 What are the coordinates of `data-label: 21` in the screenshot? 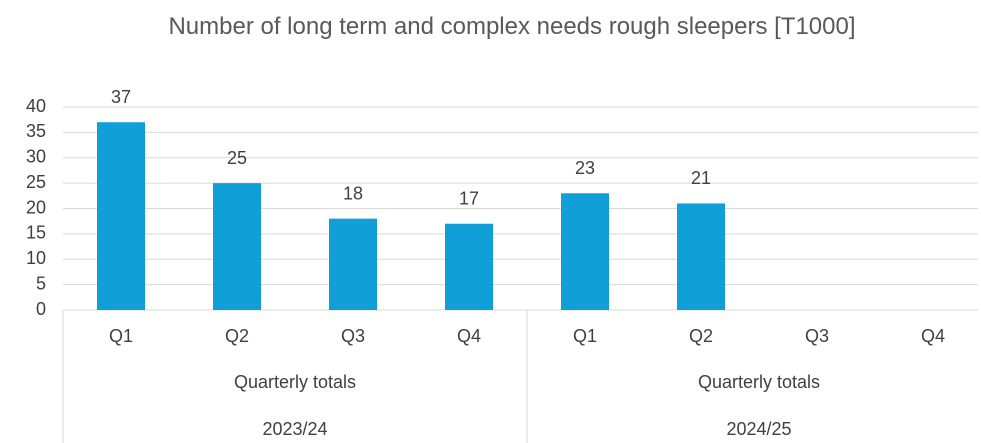 It's located at (701, 178).